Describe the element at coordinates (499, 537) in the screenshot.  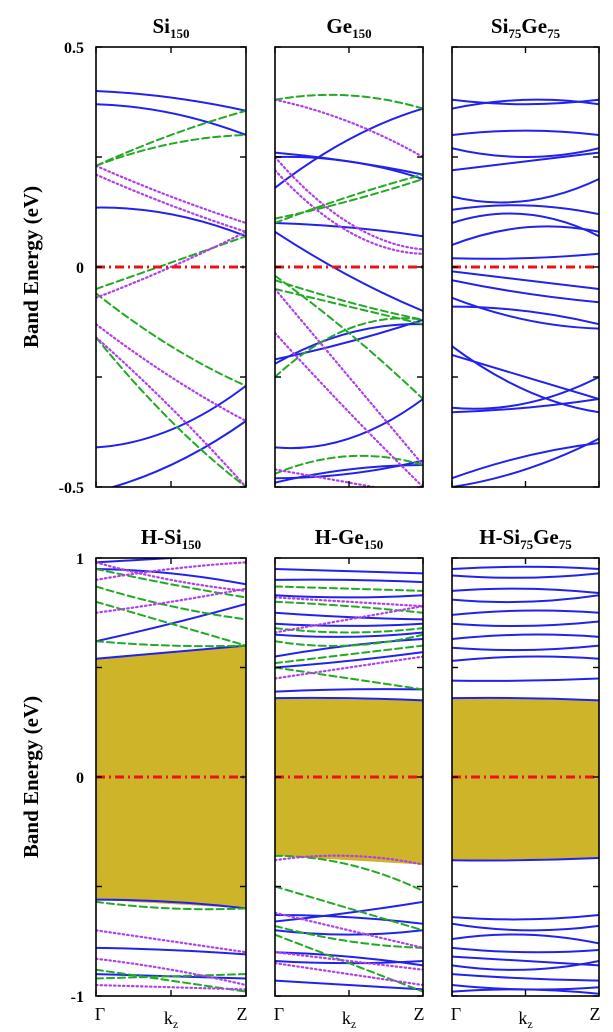
I see `panel-title-main: H-Si` at that location.